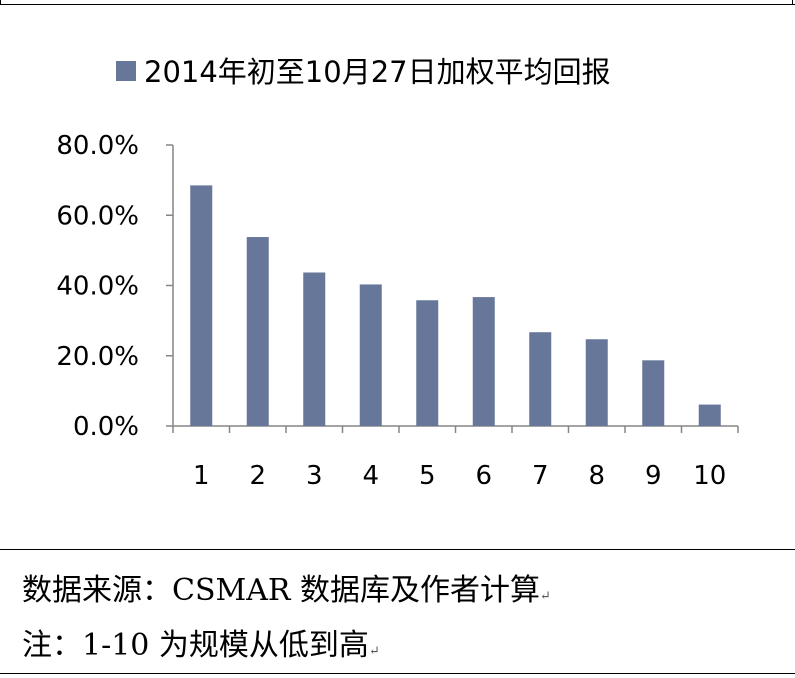 The image size is (795, 678). Describe the element at coordinates (106, 427) in the screenshot. I see `y-tick-label: 0.0%` at that location.